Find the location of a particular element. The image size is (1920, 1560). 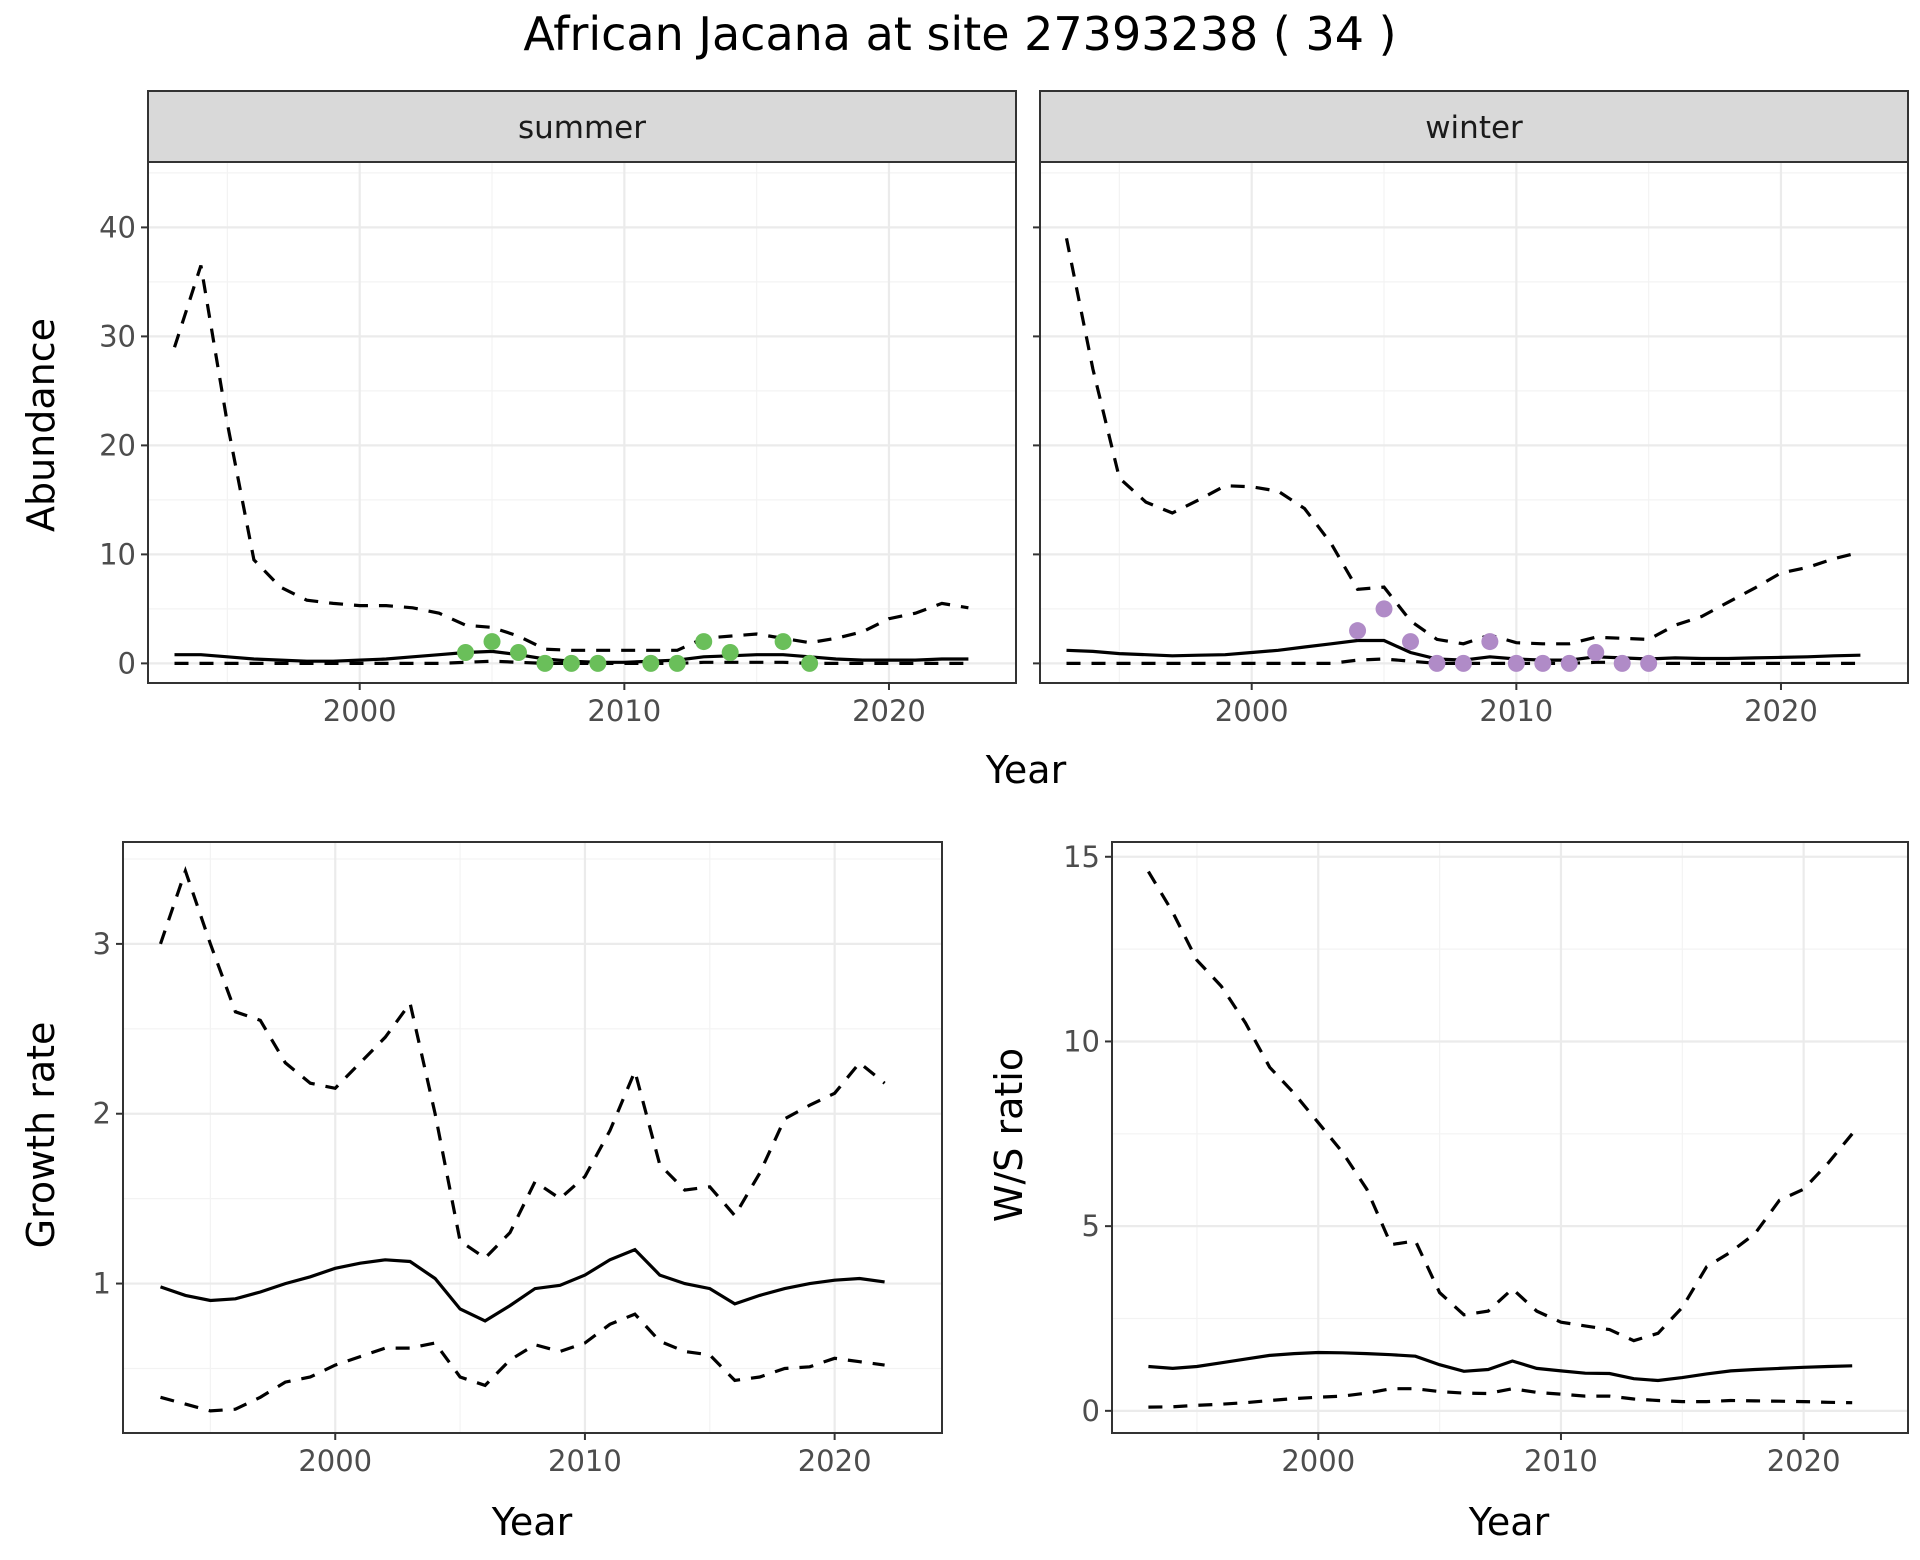

winter-strip is located at coordinates (1474, 126).